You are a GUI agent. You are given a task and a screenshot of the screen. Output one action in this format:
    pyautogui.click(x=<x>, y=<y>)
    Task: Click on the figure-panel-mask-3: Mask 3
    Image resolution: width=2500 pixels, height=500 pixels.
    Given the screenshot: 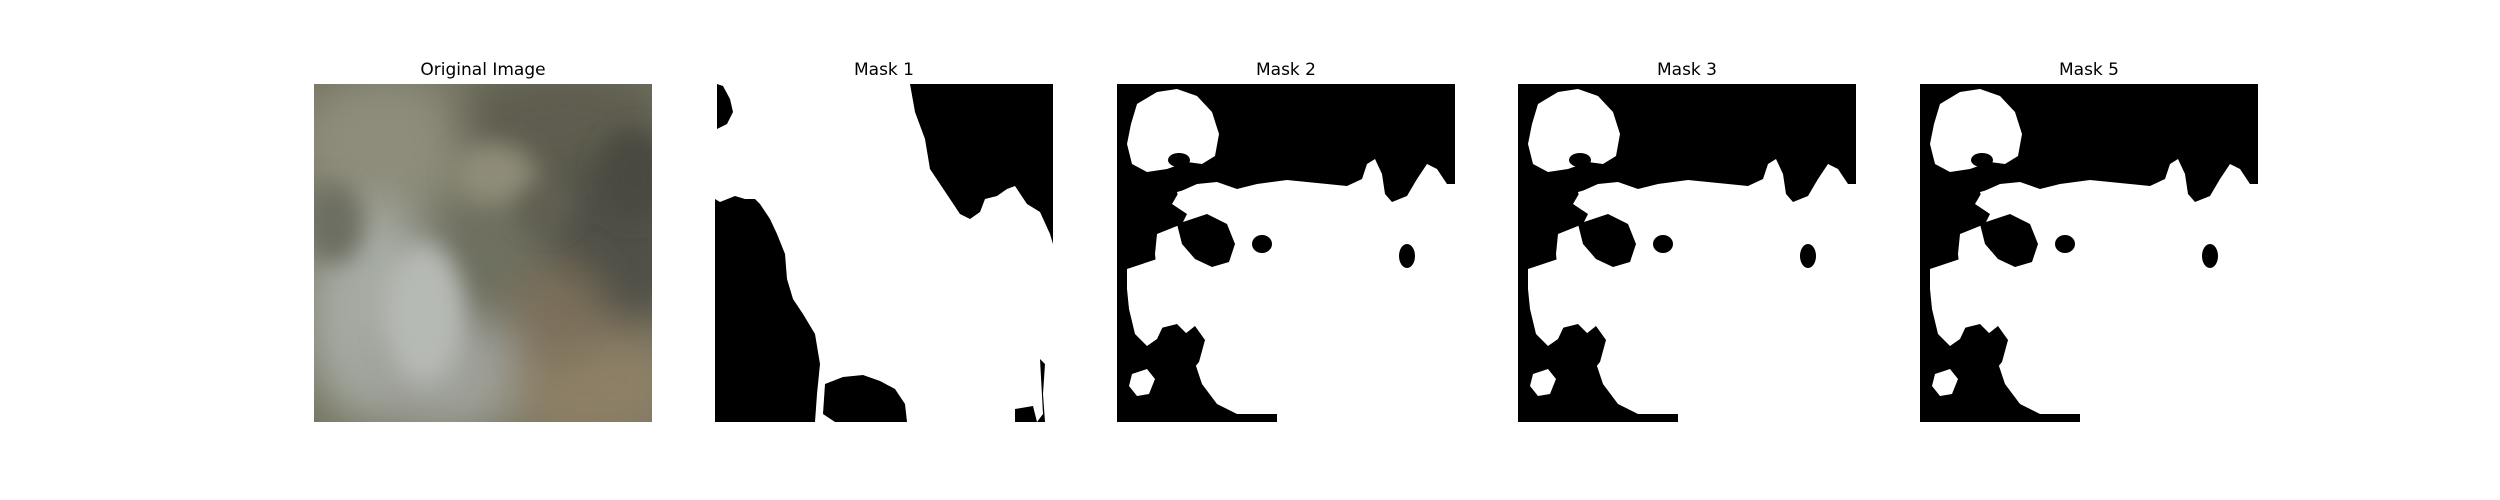 What is the action you would take?
    pyautogui.click(x=1687, y=250)
    